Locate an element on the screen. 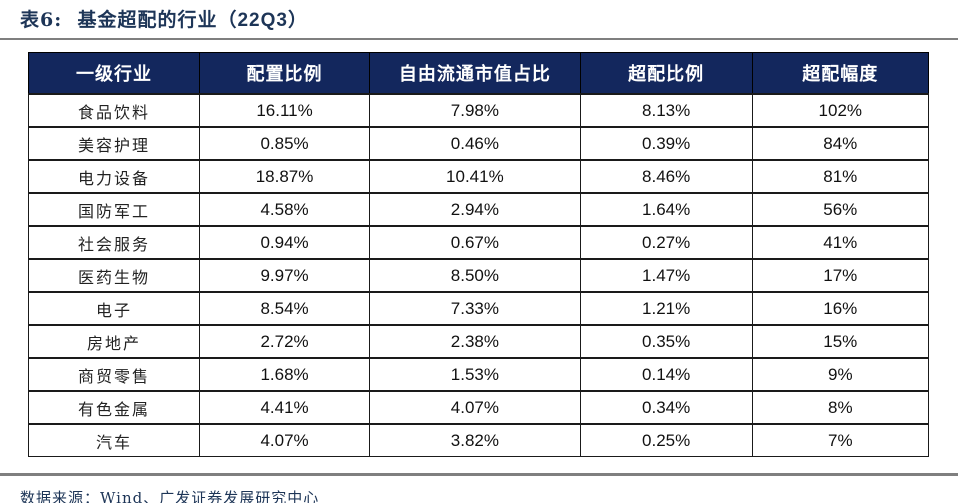  value-cell: 84% is located at coordinates (840, 143).